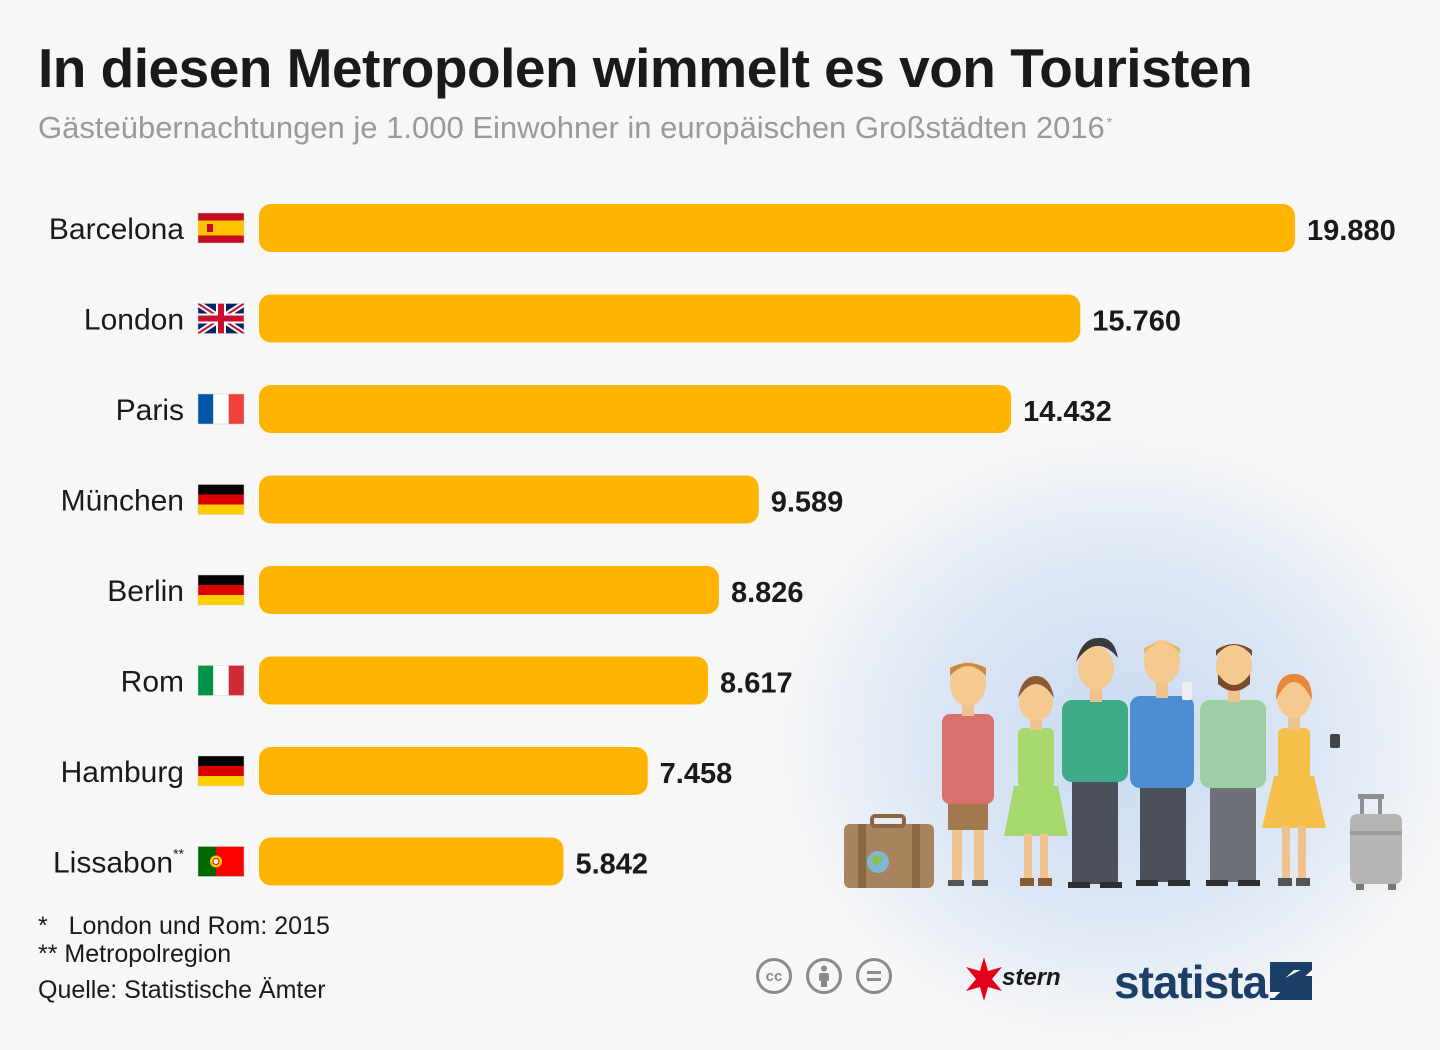  I want to click on category-label: Berlin, so click(145, 591).